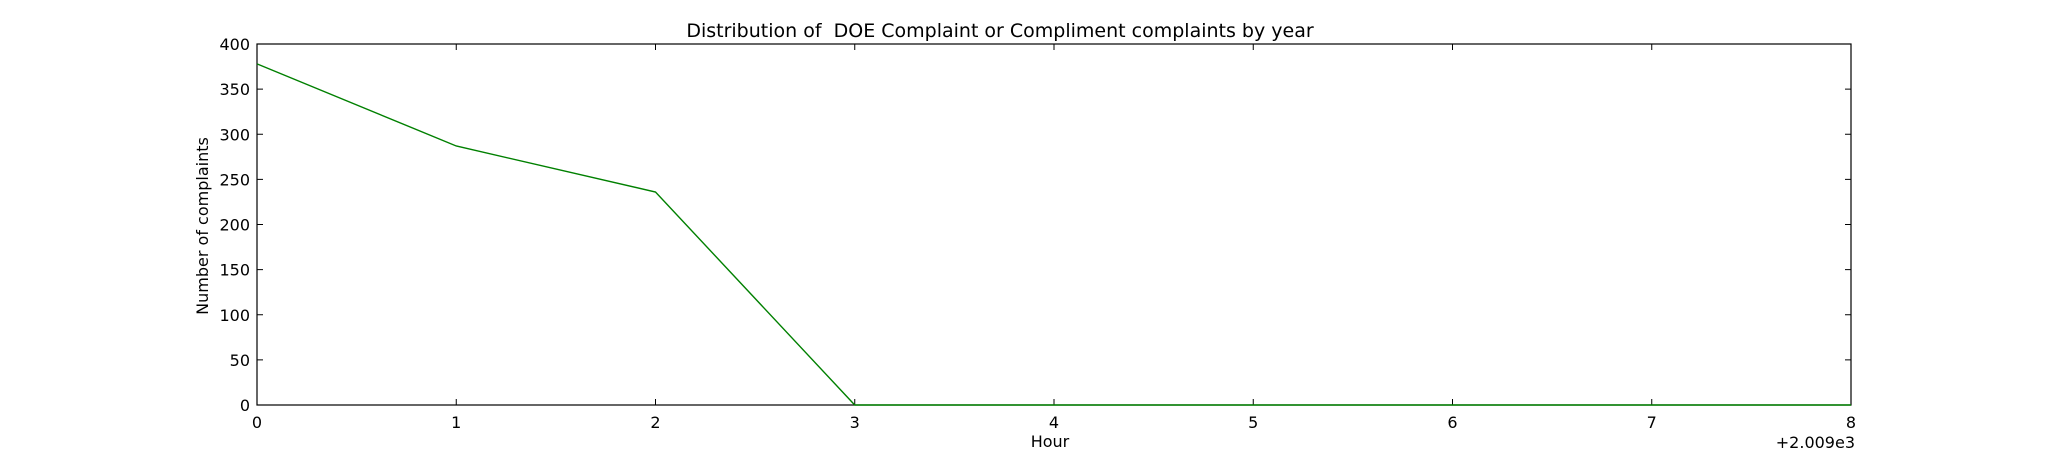 Image resolution: width=2050 pixels, height=450 pixels. What do you see at coordinates (1050, 441) in the screenshot?
I see `x-axis-label: Hour` at bounding box center [1050, 441].